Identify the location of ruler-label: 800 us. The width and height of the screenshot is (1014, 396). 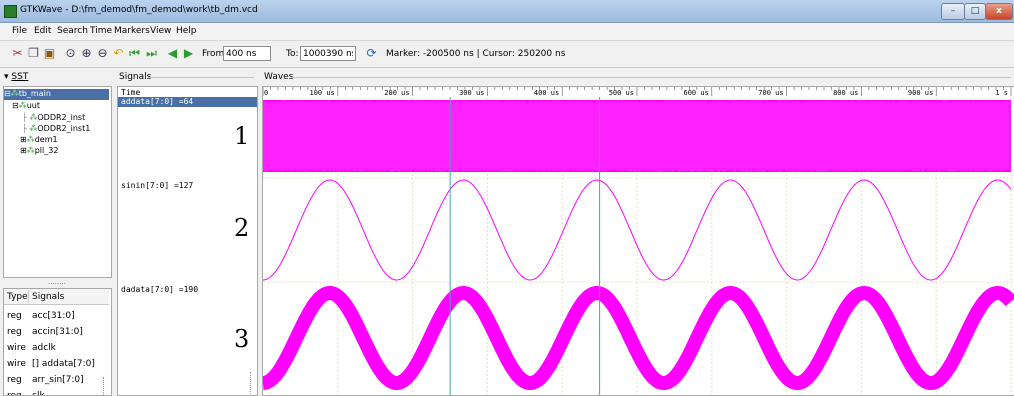
(845, 93).